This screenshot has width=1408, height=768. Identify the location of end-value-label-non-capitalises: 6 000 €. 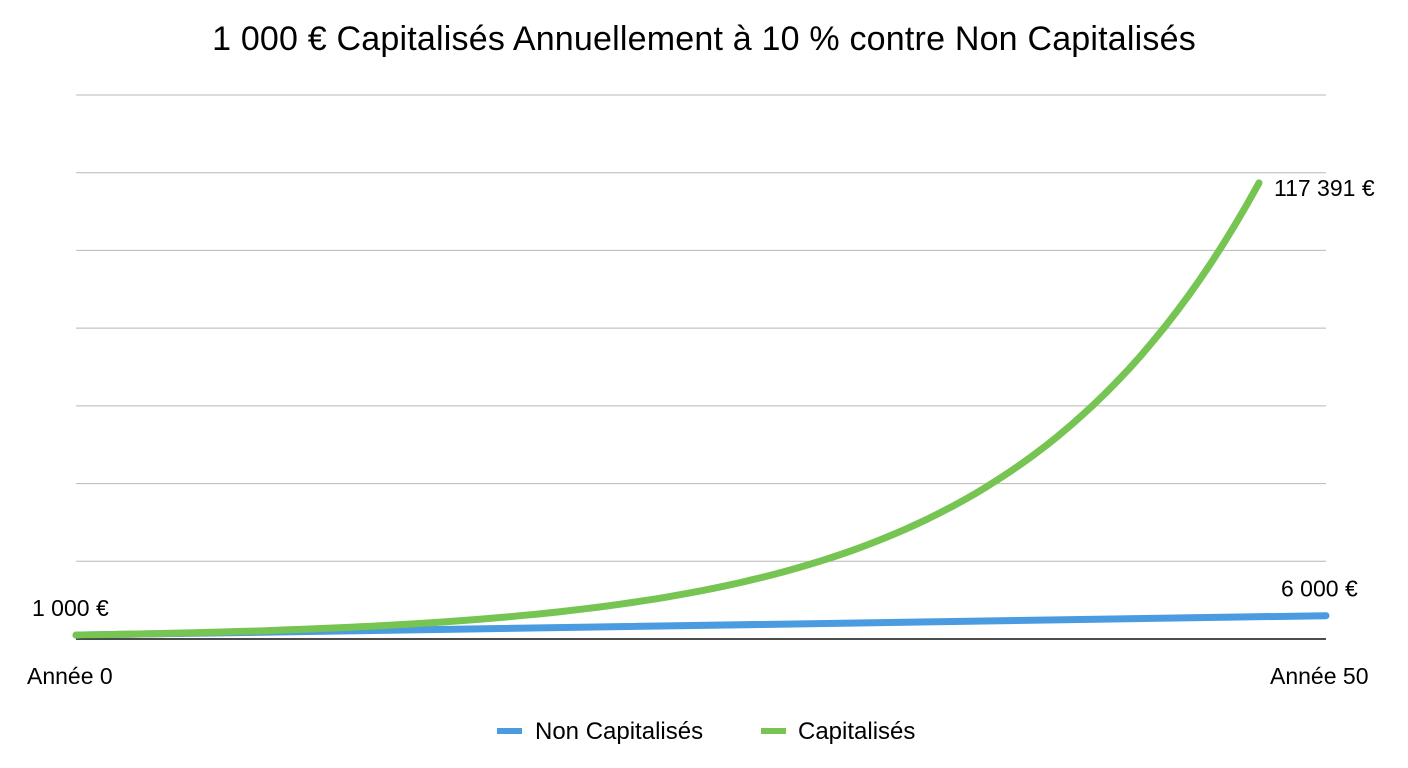
(1319, 589).